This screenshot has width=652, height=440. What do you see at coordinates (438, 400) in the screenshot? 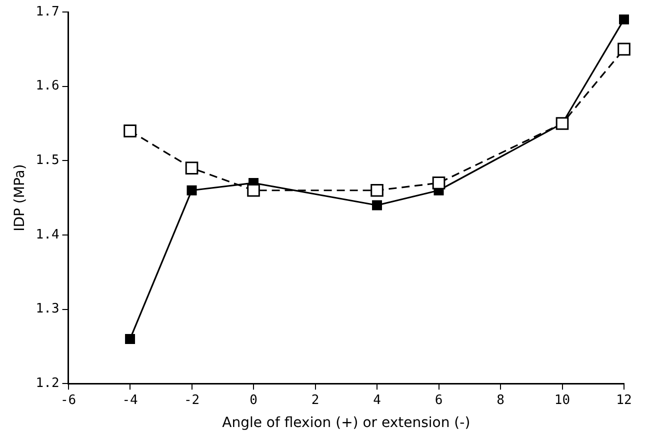
I see `x-tick-label: 6` at bounding box center [438, 400].